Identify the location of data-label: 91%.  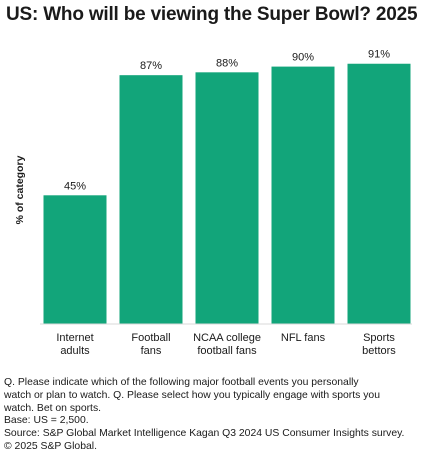
(379, 55).